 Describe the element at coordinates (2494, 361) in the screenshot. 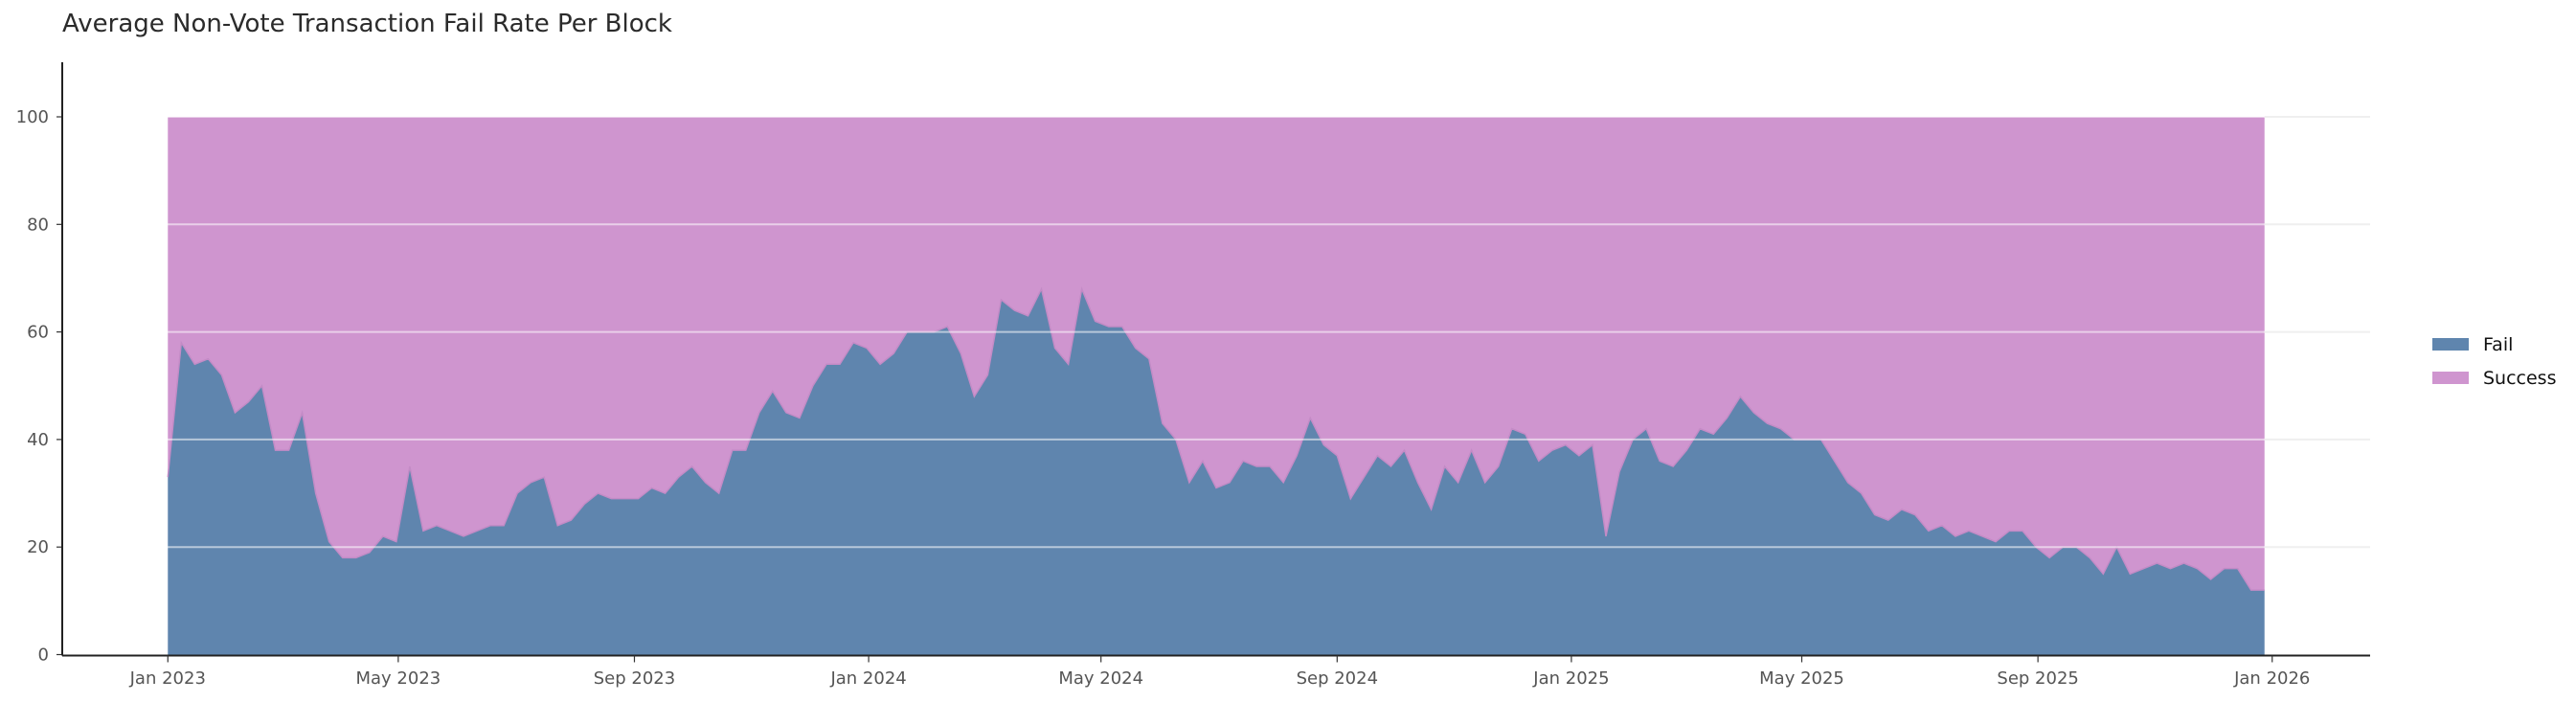

I see `legend: Fail Success` at that location.